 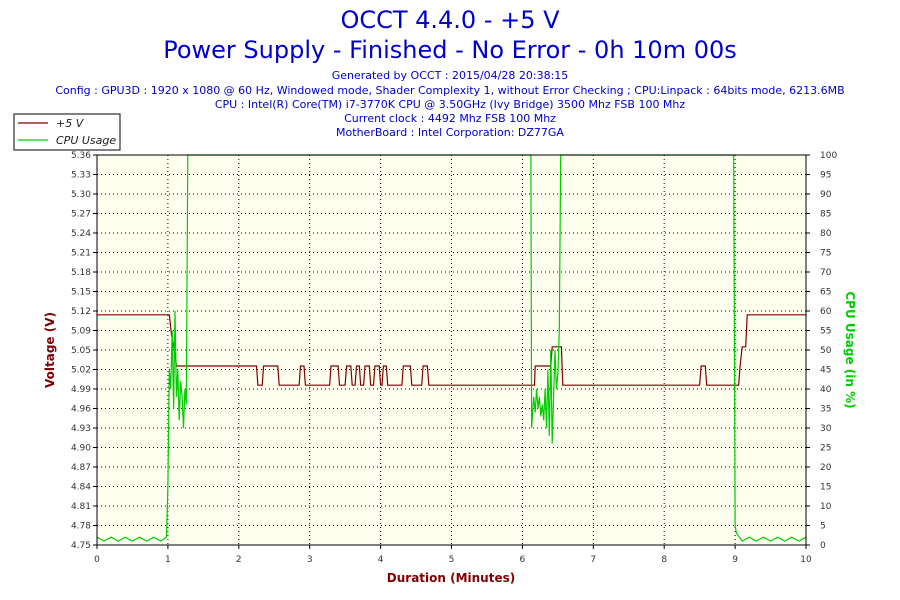 What do you see at coordinates (664, 560) in the screenshot?
I see `x-tick-label: 8` at bounding box center [664, 560].